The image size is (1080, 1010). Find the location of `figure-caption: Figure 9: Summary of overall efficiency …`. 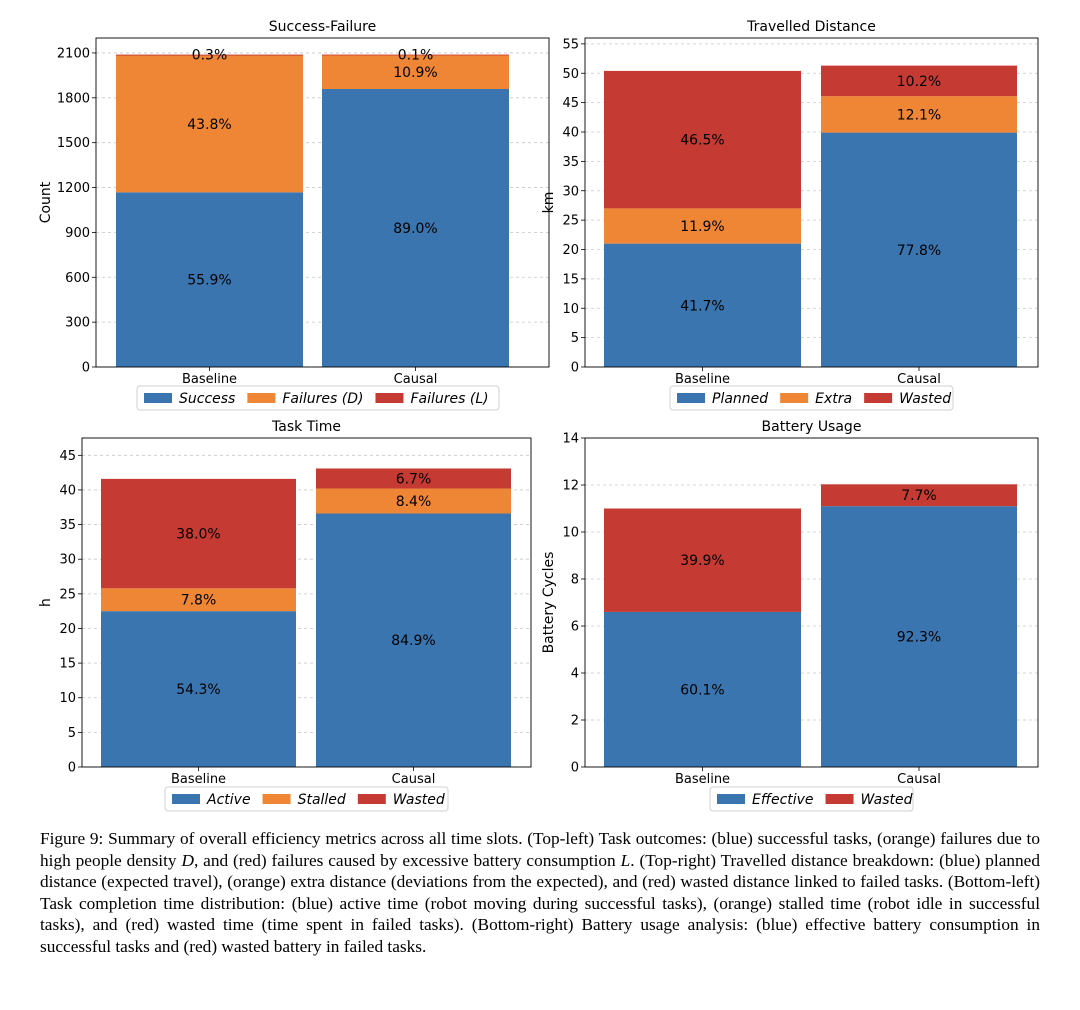

figure-caption: Figure 9: Summary of overall efficiency … is located at coordinates (540, 892).